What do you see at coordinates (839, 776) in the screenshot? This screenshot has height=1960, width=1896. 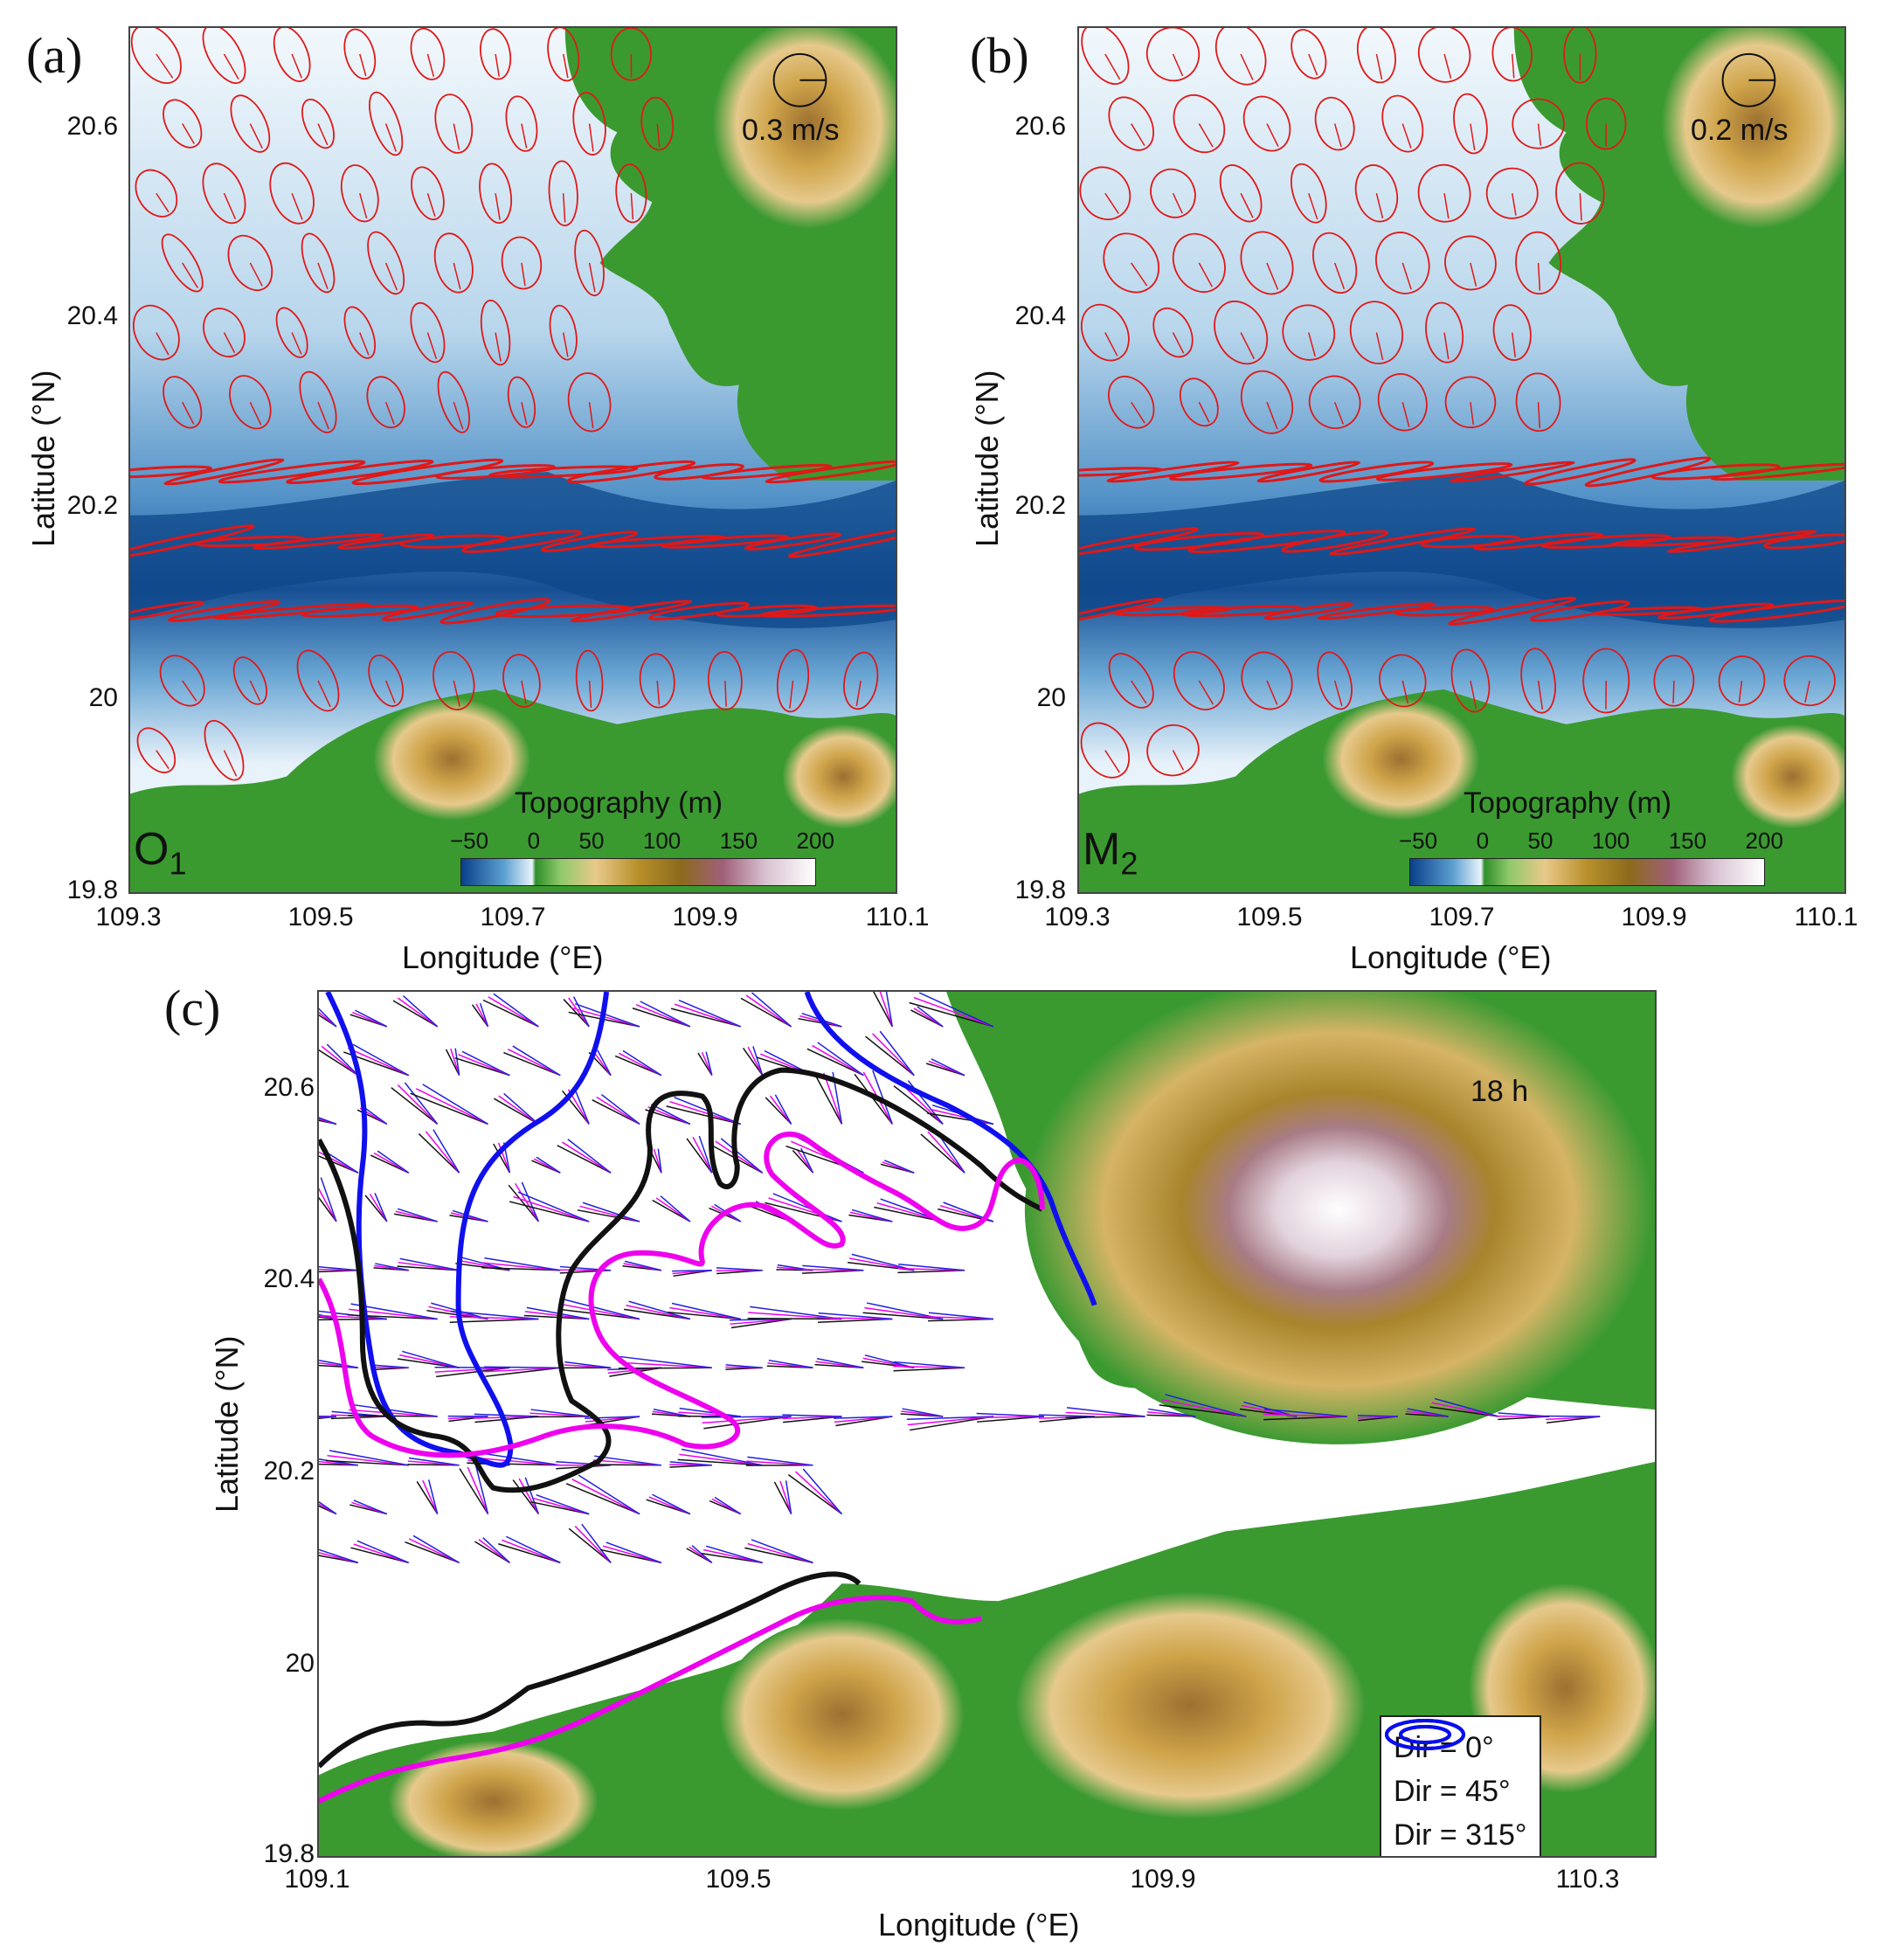 I see `hill-south-east` at bounding box center [839, 776].